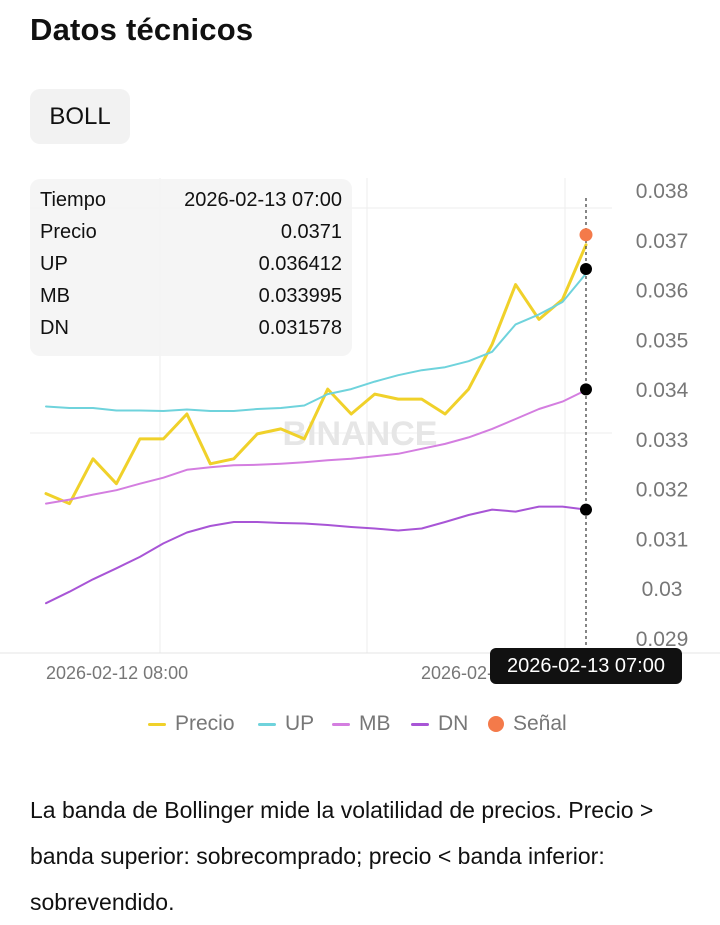  What do you see at coordinates (300, 264) in the screenshot?
I see `tooltip-value: 0.036412` at bounding box center [300, 264].